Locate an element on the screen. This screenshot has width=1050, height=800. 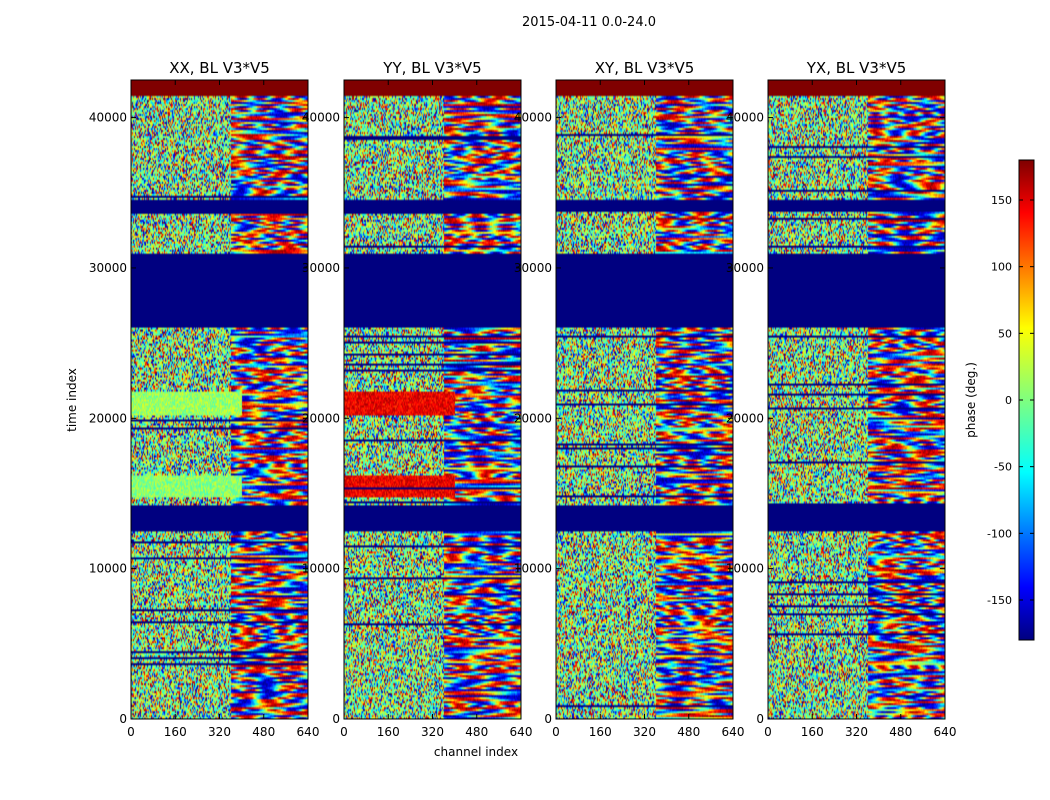
panel-yy-image is located at coordinates (432, 399).